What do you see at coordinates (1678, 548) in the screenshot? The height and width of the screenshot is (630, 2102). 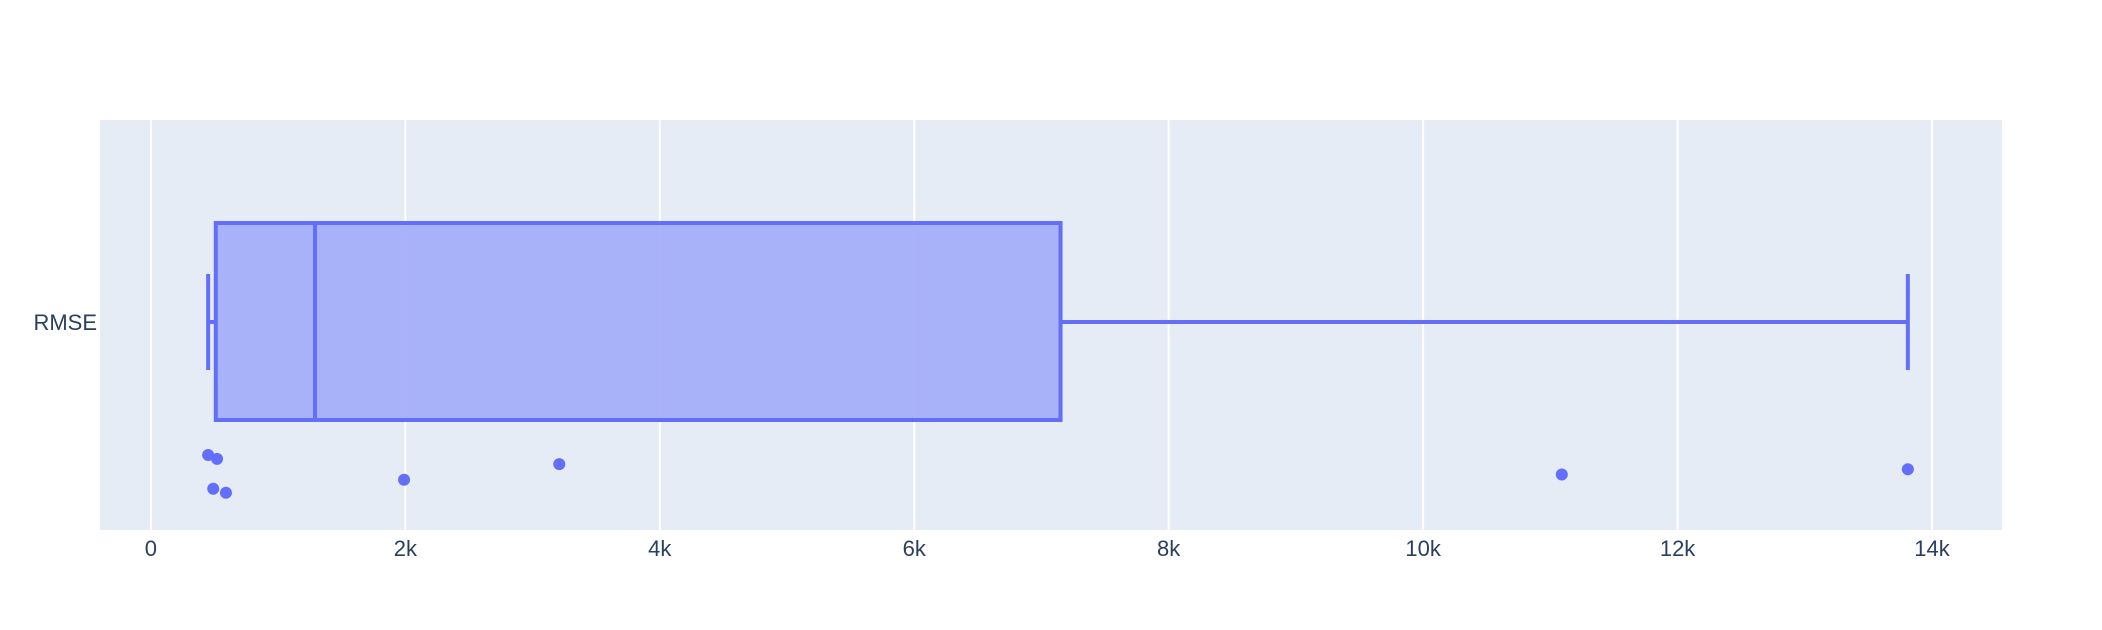 I see `x-tick-label: 12k` at bounding box center [1678, 548].